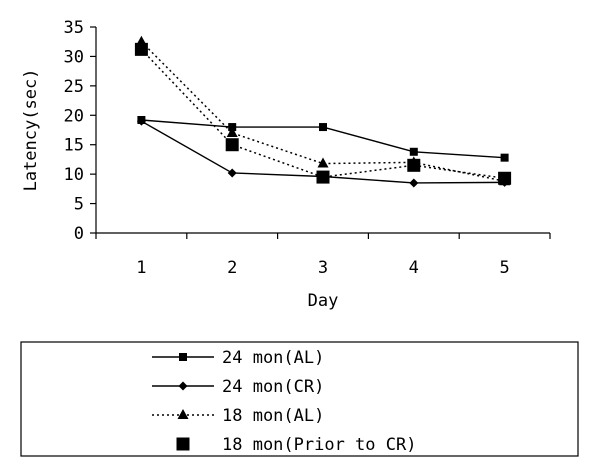  Describe the element at coordinates (323, 255) in the screenshot. I see `x-ticks: 1 2 3 4 5` at that location.